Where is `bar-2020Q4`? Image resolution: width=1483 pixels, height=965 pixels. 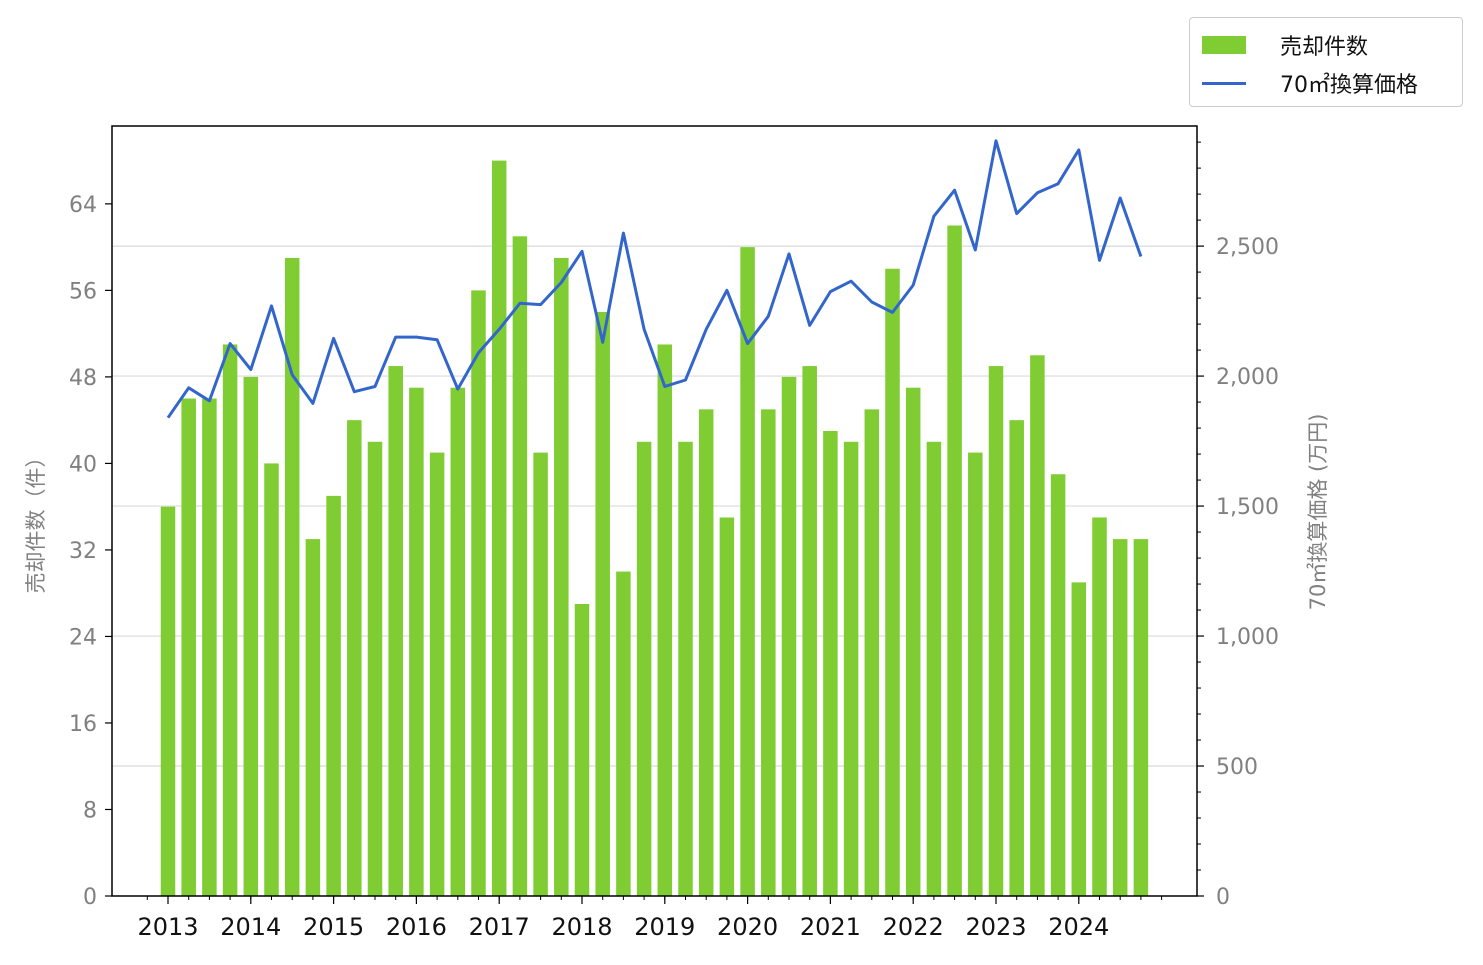 bar-2020Q4 is located at coordinates (809, 631).